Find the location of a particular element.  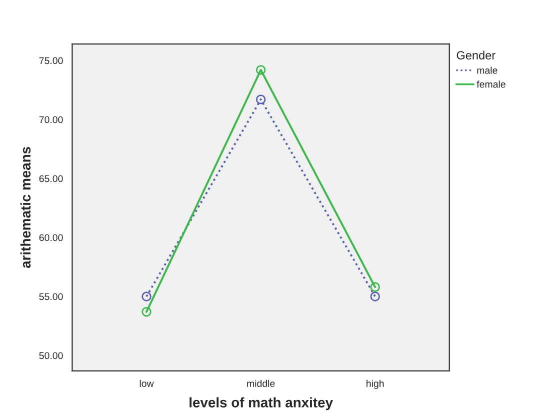

y-axis-title: arithematic means is located at coordinates (25, 207).